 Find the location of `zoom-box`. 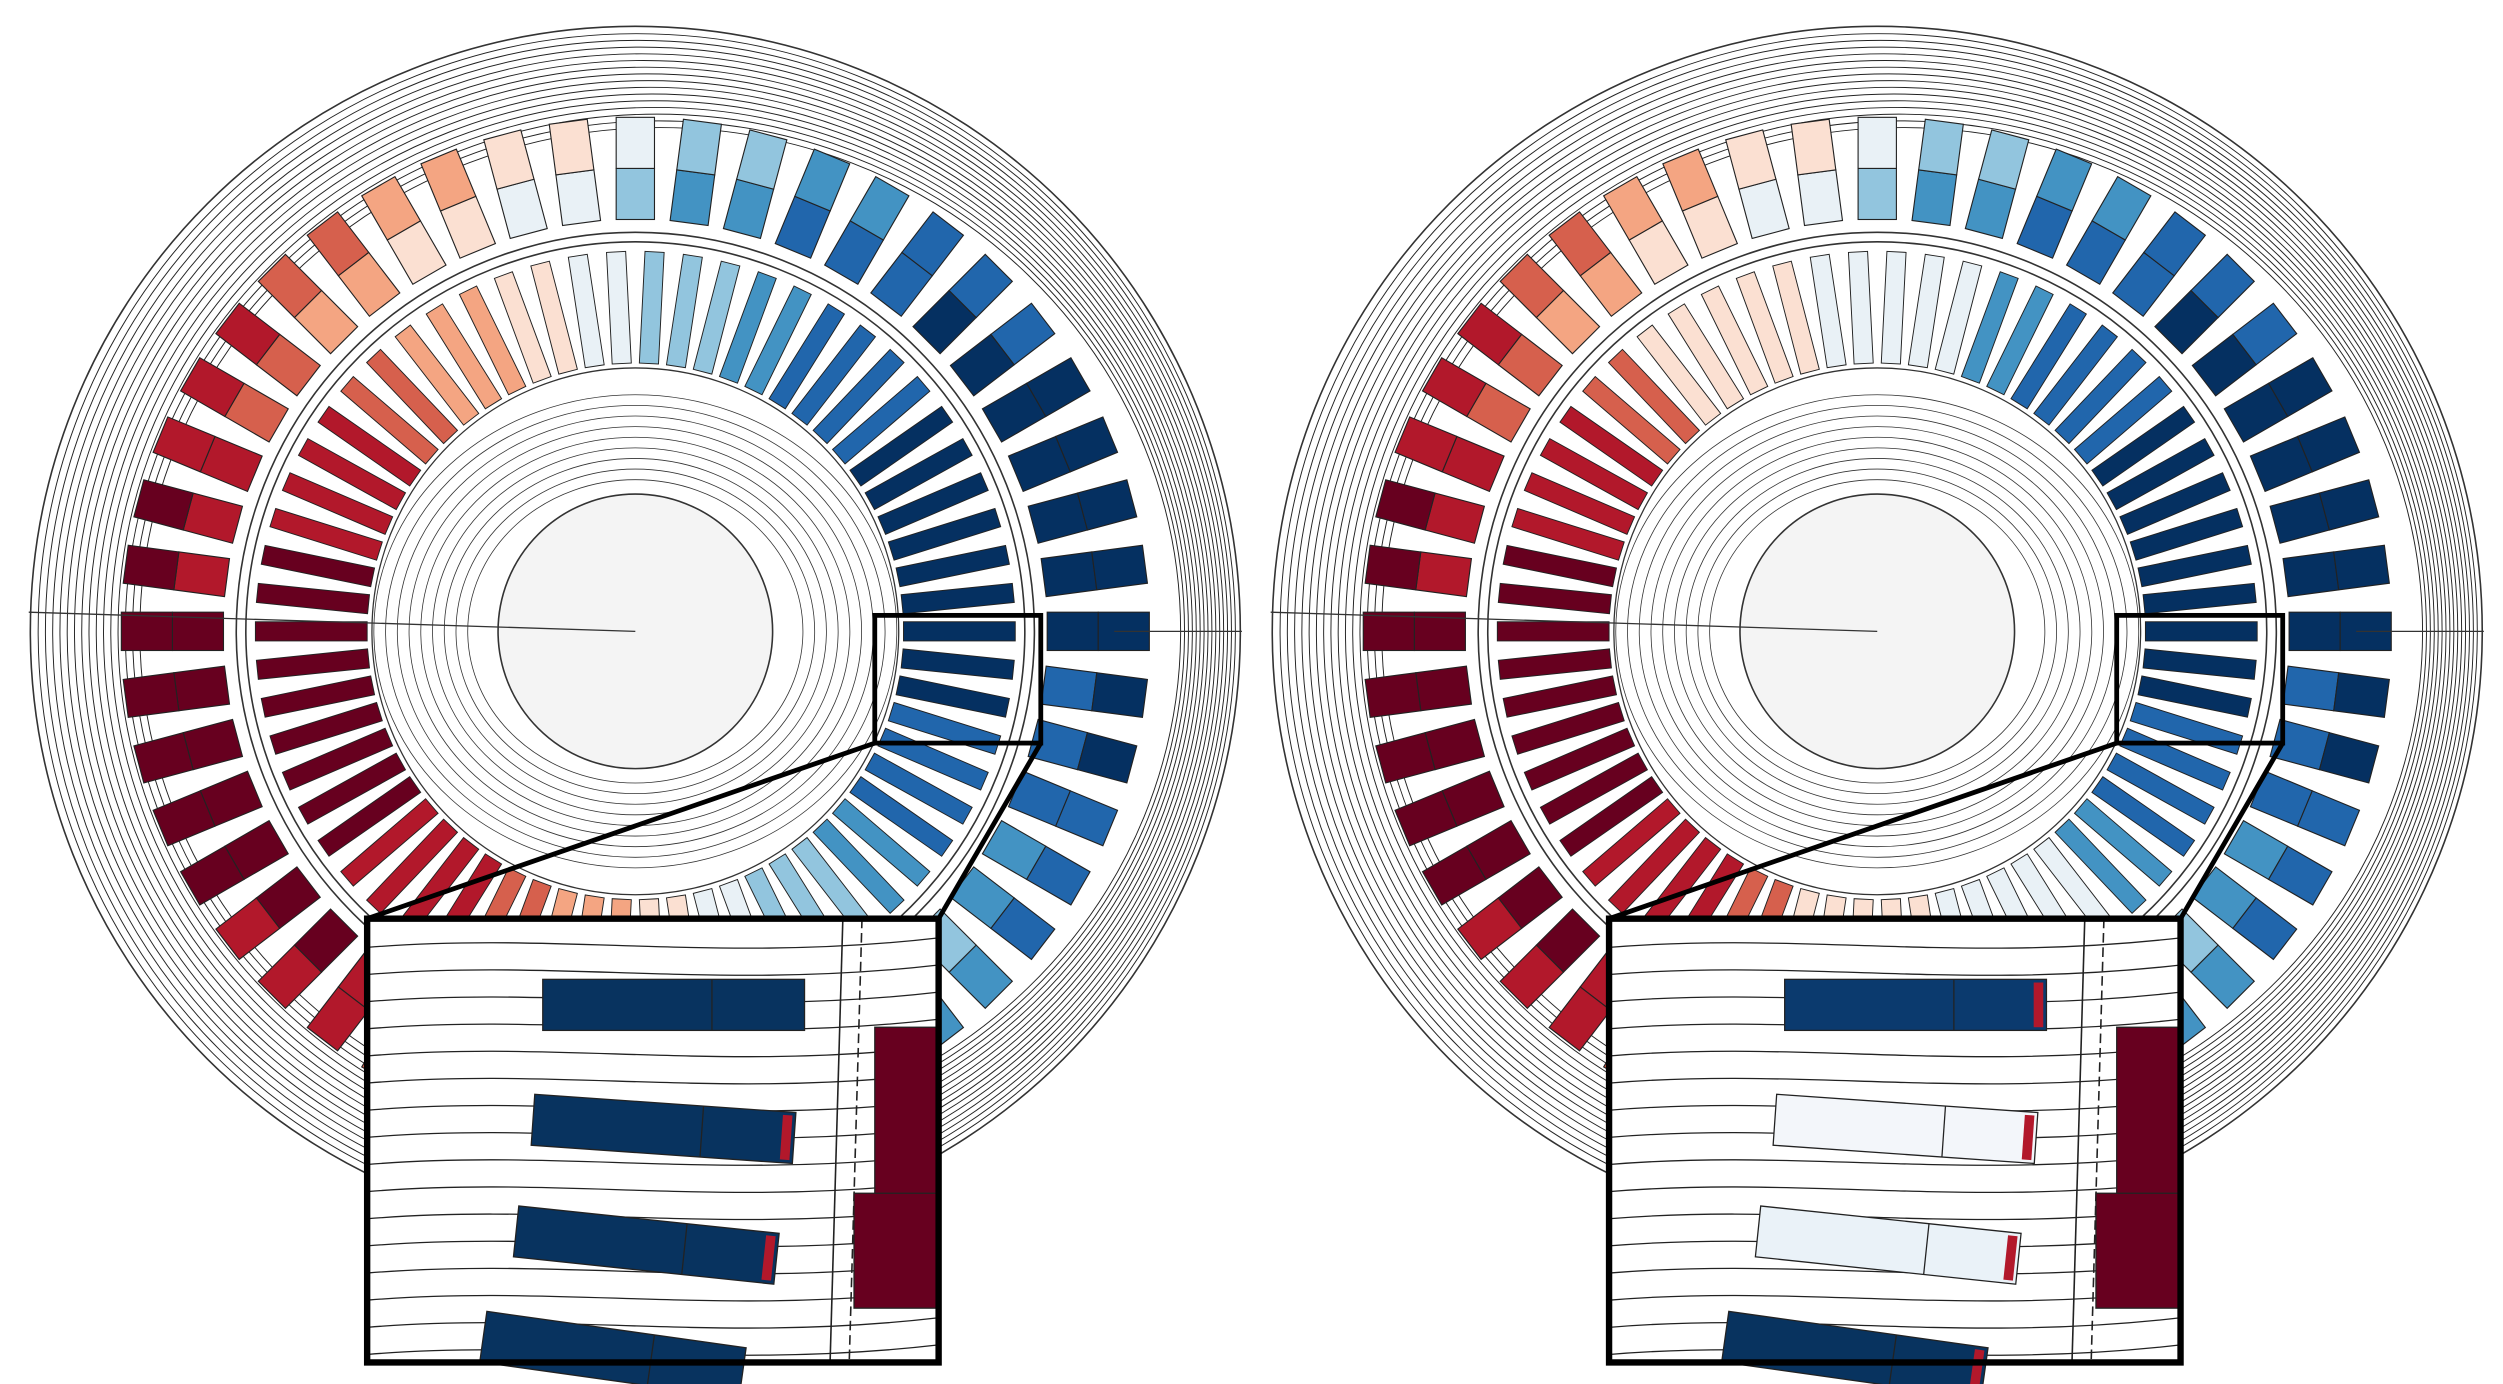

zoom-box is located at coordinates (2200, 679).